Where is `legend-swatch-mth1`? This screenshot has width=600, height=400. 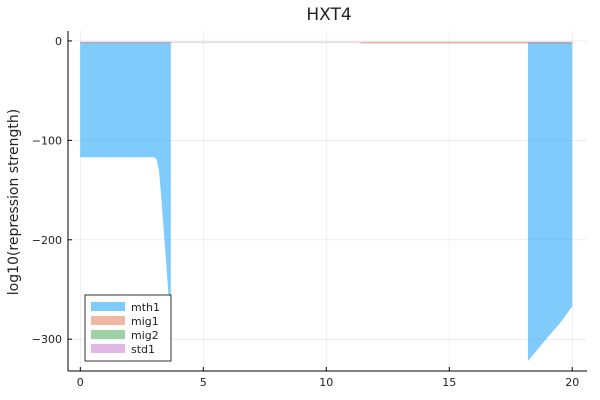 legend-swatch-mth1 is located at coordinates (108, 306).